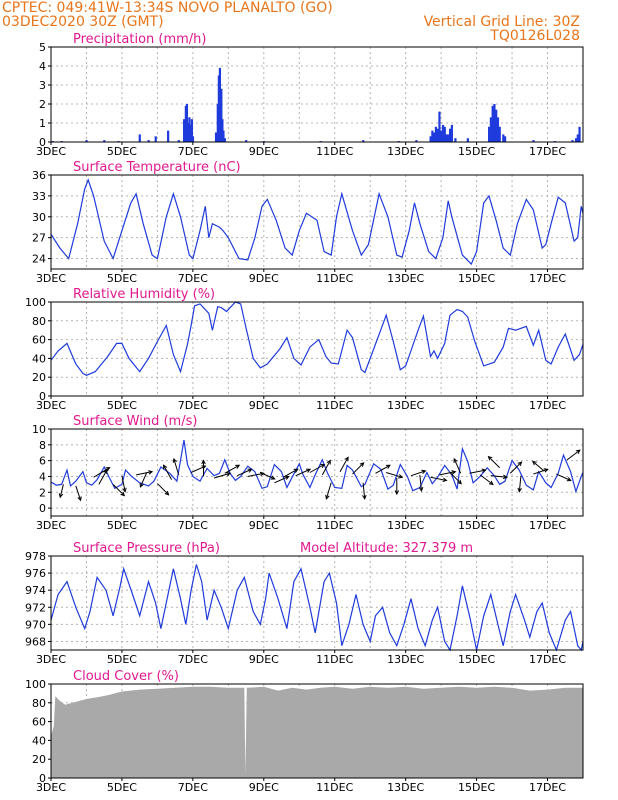  What do you see at coordinates (35, 302) in the screenshot?
I see `humidity-ytick-label: 100` at bounding box center [35, 302].